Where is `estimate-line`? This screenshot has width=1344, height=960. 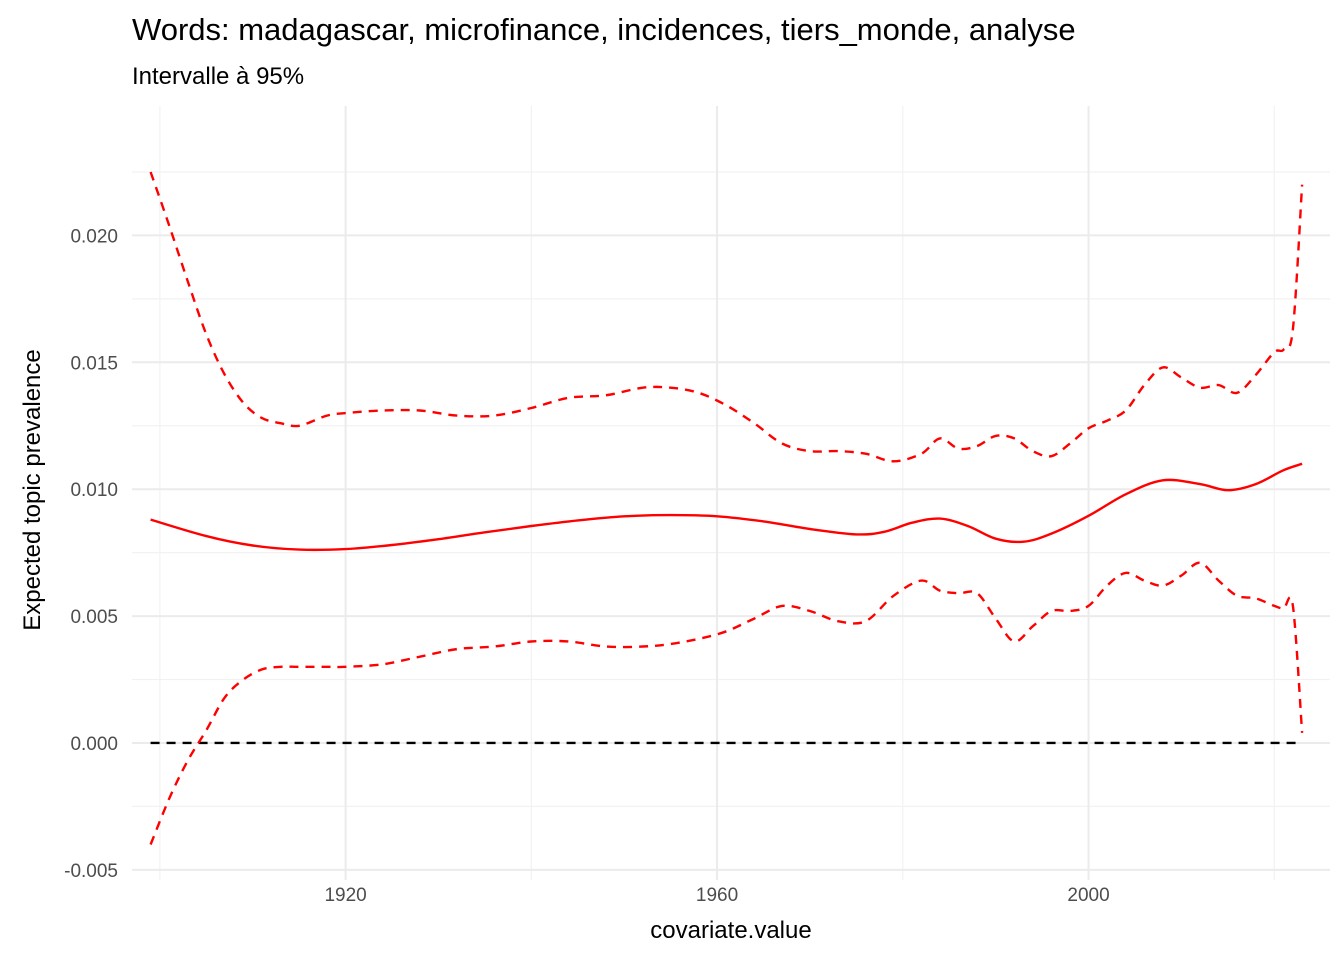
estimate-line is located at coordinates (726, 507).